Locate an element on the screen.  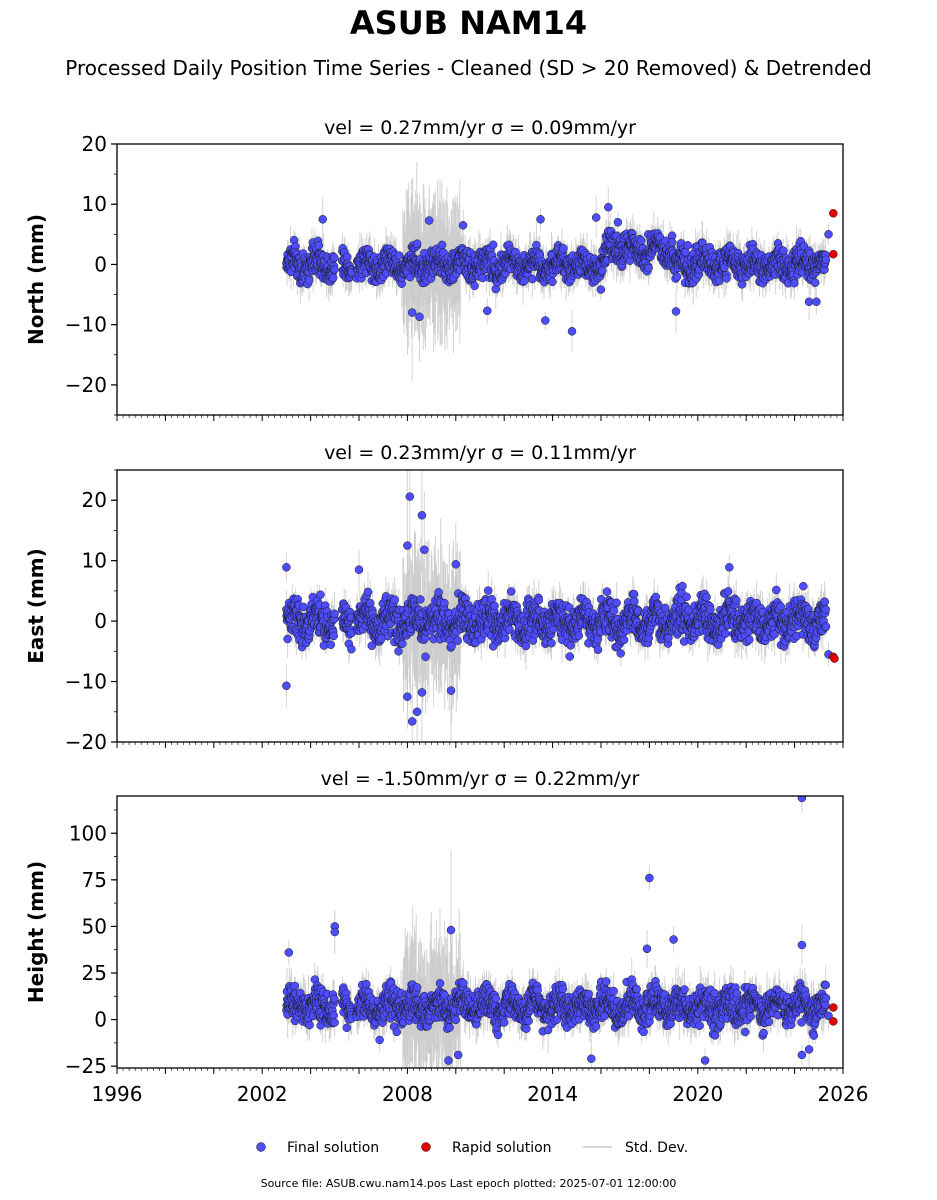
y-axis-label: North (mm) is located at coordinates (36, 279).